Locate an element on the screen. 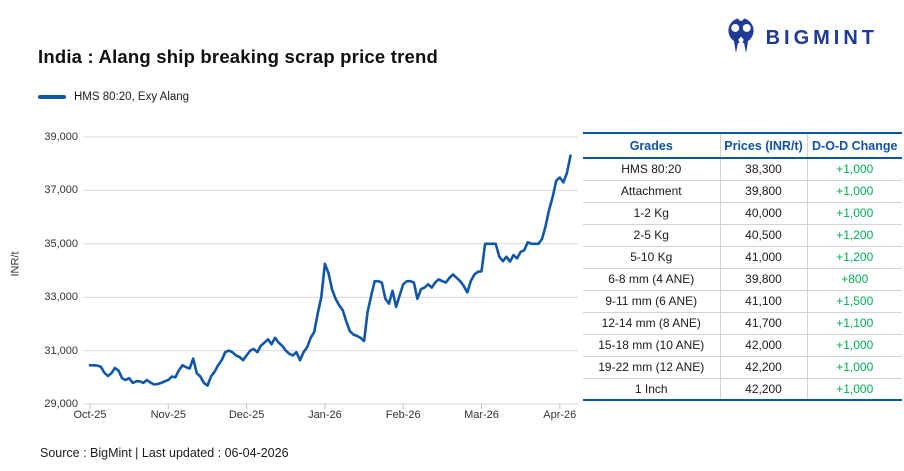  chart-legend: HMS 80:20, Exy Alang is located at coordinates (113, 97).